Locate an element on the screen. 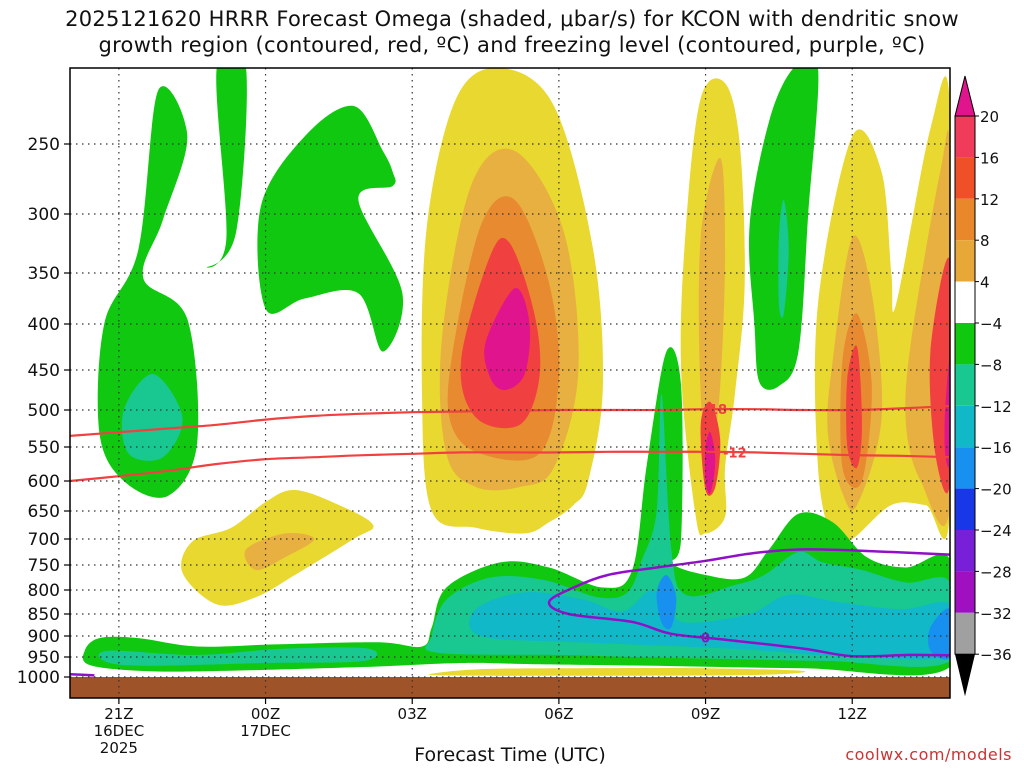 The height and width of the screenshot is (768, 1024). colorbar-label: −32 is located at coordinates (996, 614).